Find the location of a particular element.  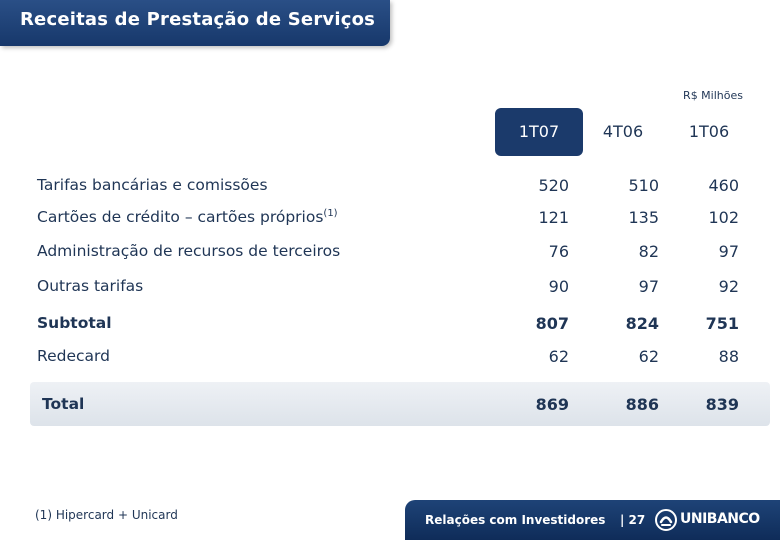

total-highlight is located at coordinates (400, 404).